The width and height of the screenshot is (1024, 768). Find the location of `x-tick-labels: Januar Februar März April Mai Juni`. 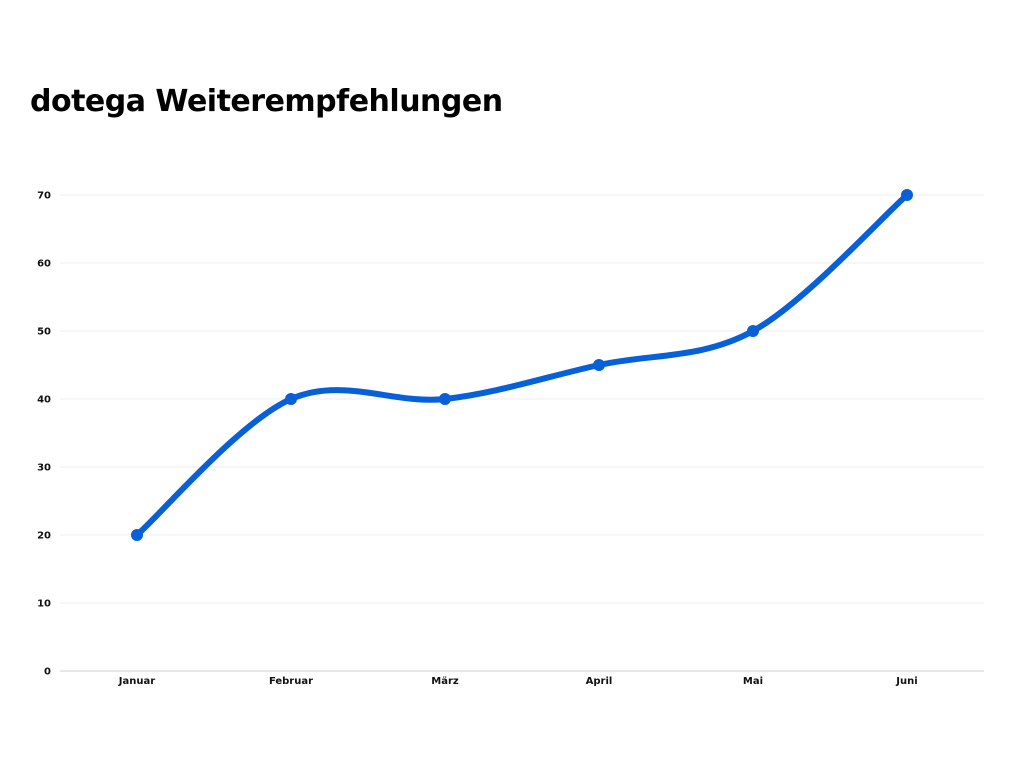

x-tick-labels: Januar Februar März April Mai Juni is located at coordinates (518, 681).